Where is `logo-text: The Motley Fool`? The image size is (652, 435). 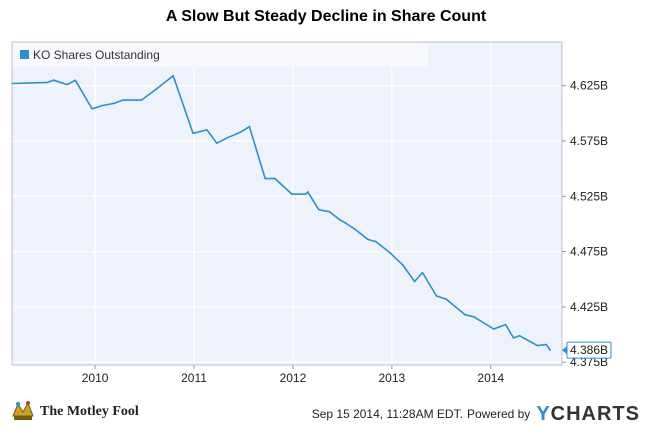
logo-text: The Motley Fool is located at coordinates (89, 411).